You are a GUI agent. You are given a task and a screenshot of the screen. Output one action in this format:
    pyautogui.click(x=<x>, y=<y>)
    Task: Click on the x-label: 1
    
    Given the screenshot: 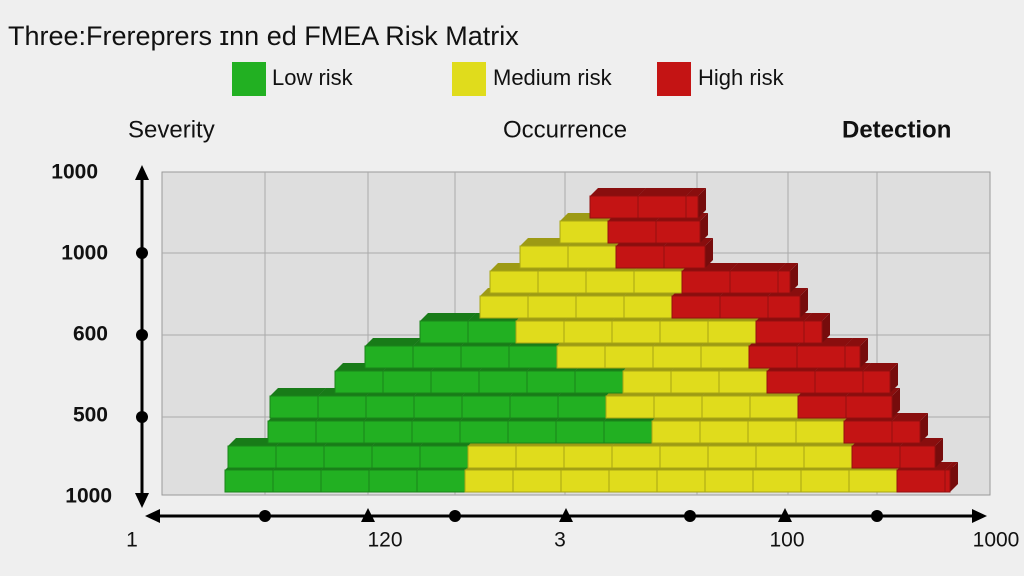 What is the action you would take?
    pyautogui.click(x=132, y=540)
    